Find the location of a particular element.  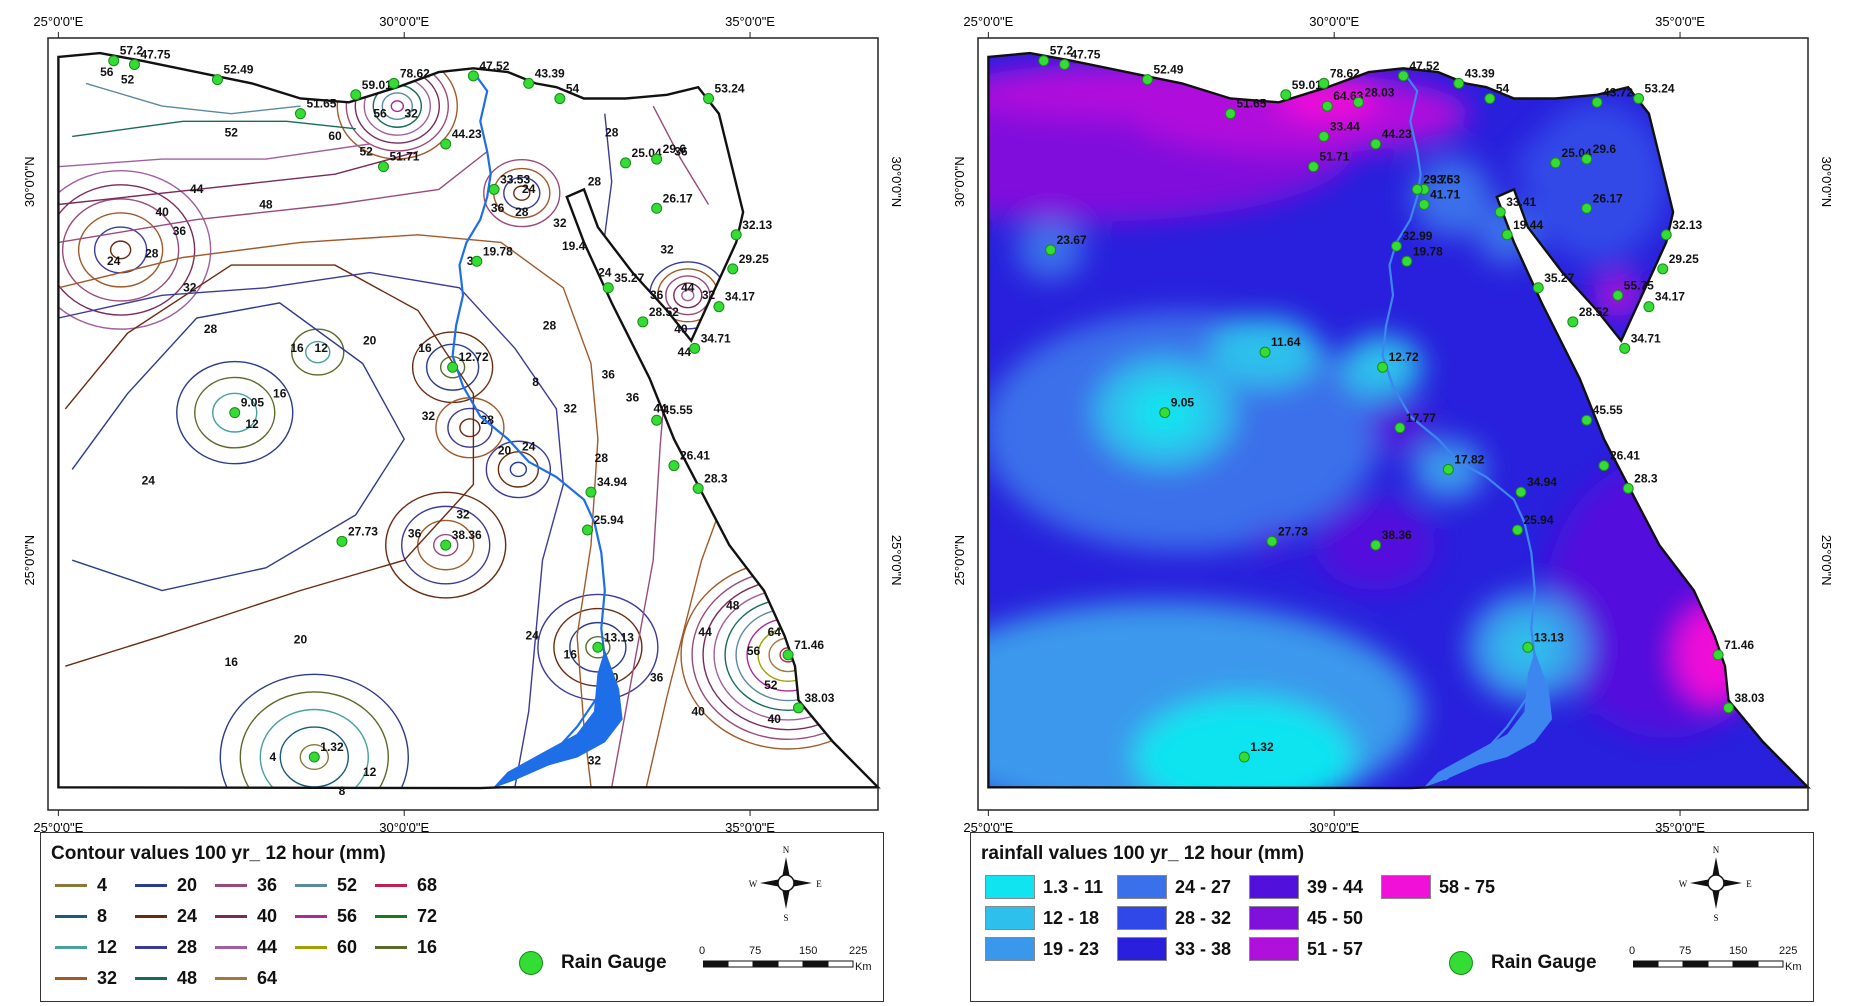

compass-s-label: S is located at coordinates (785, 918).